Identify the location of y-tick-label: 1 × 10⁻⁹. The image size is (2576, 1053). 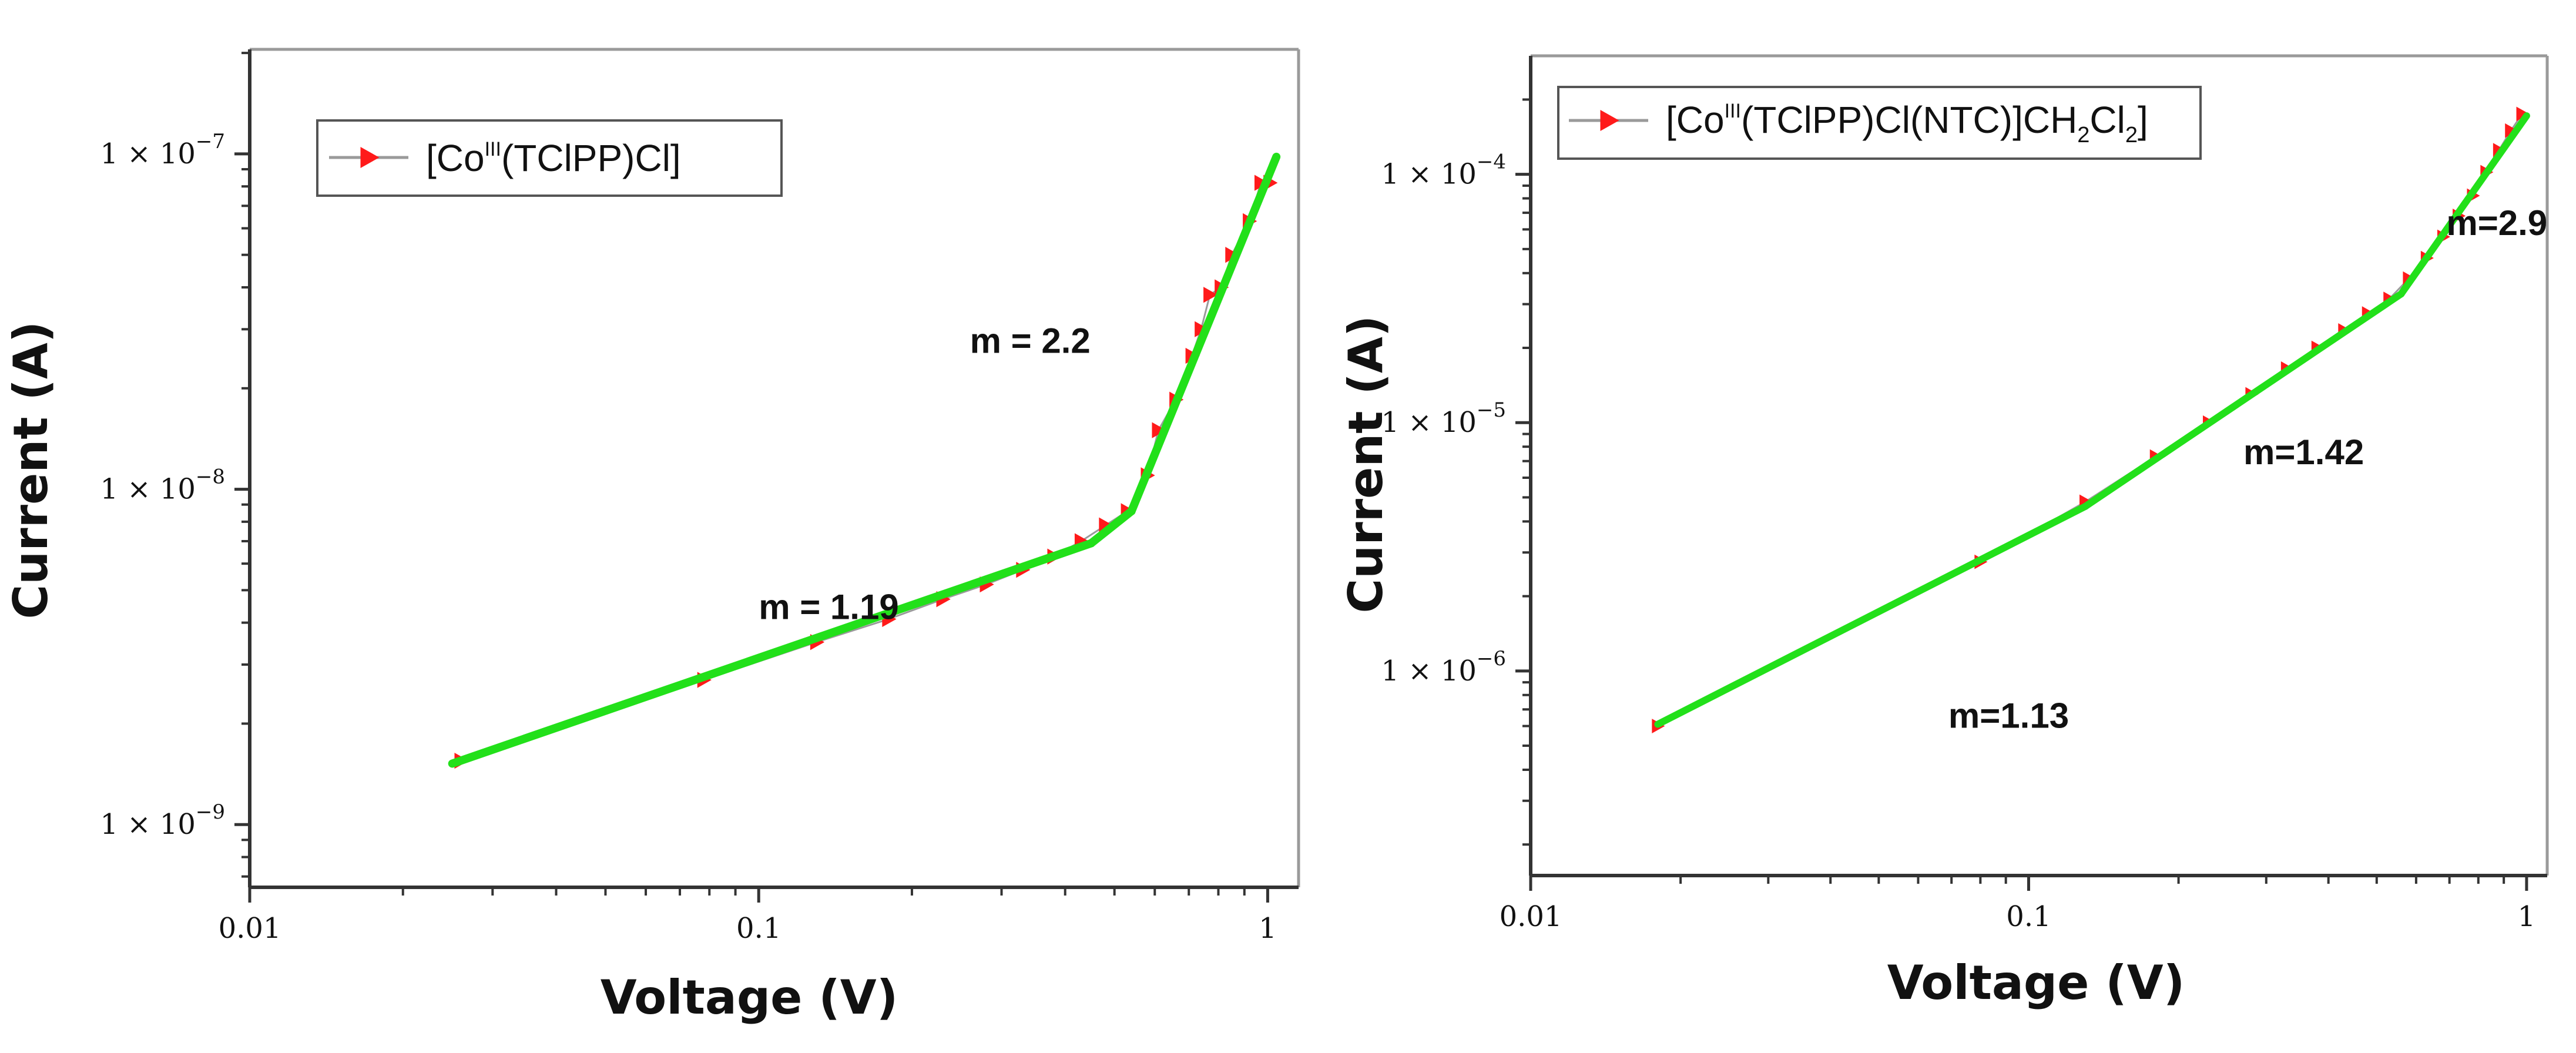
(162, 820).